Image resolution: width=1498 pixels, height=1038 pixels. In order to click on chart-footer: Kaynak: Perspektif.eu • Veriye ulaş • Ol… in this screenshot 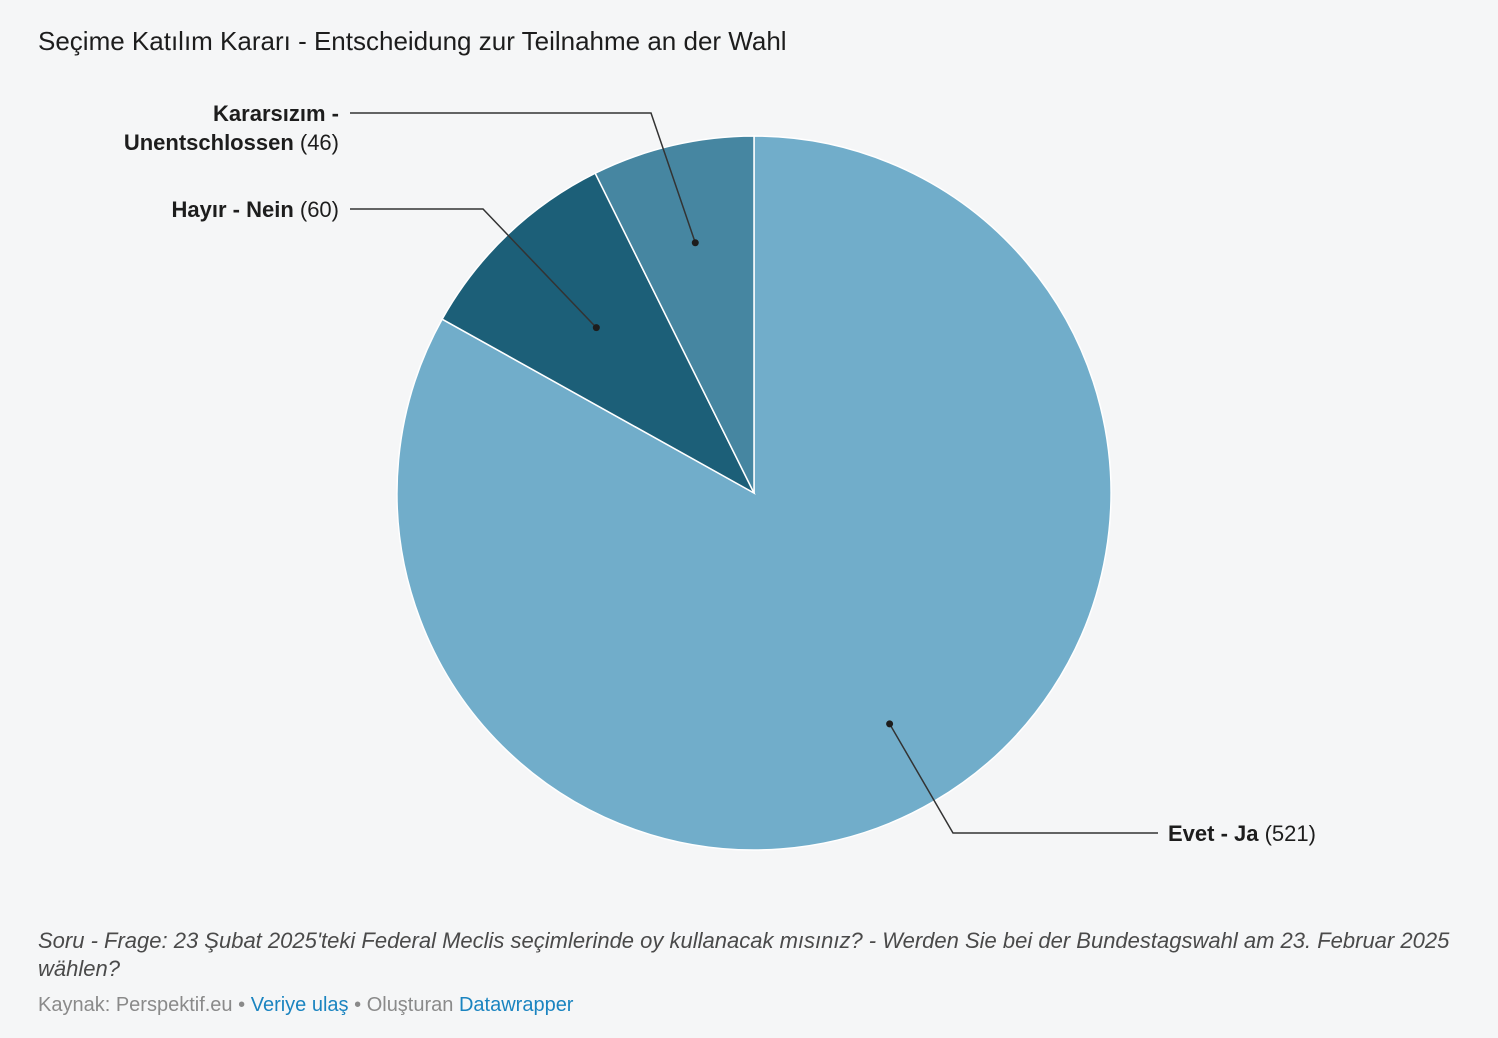, I will do `click(305, 1005)`.